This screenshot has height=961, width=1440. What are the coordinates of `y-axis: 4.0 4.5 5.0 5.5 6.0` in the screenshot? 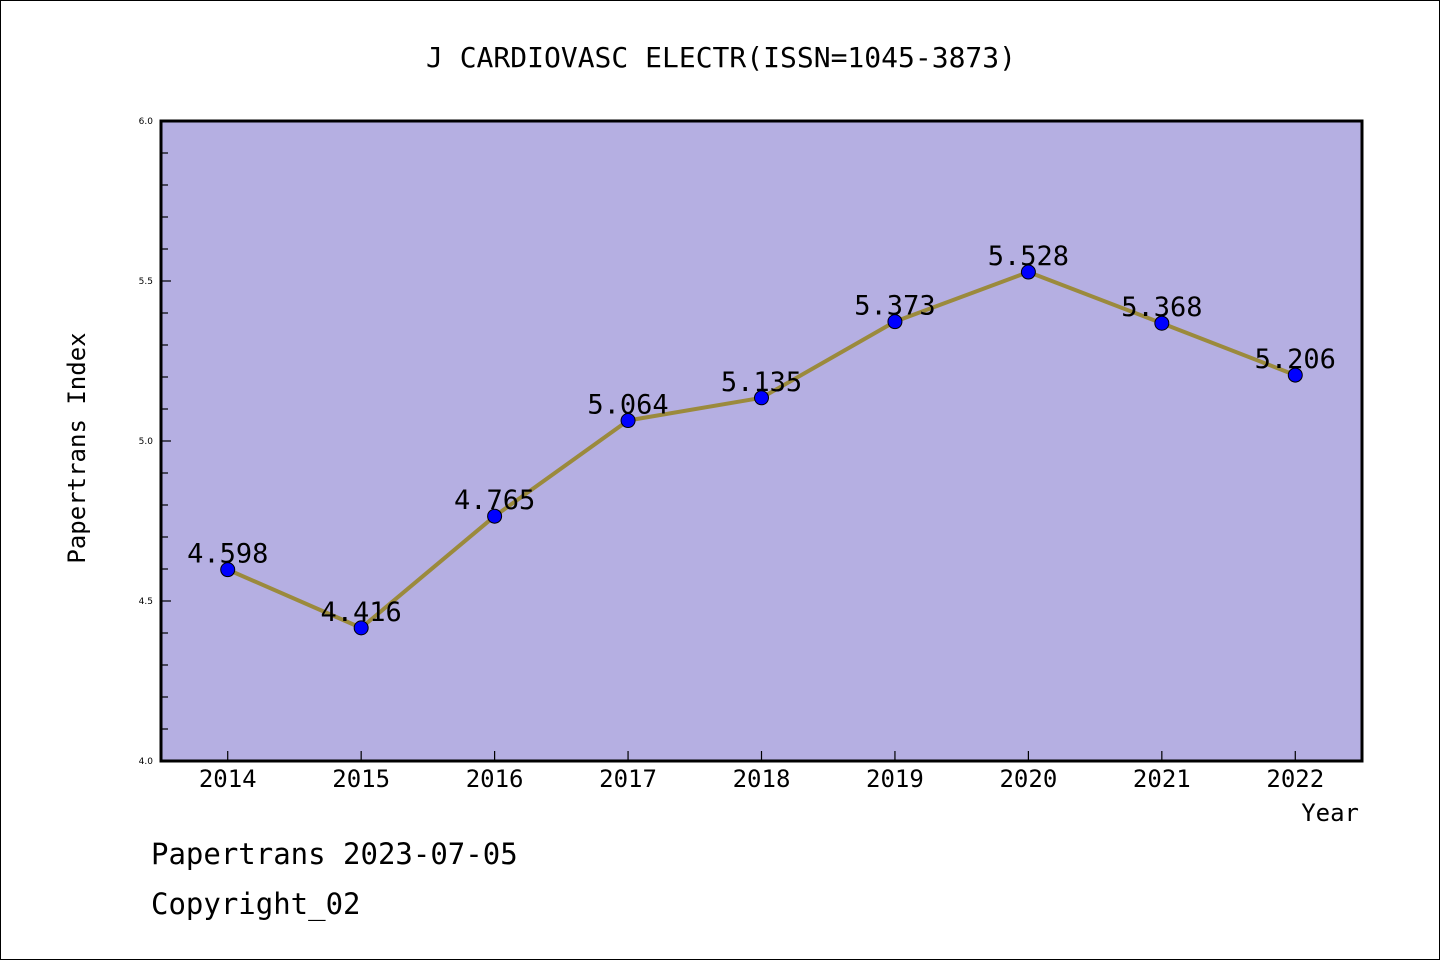 It's located at (155, 442).